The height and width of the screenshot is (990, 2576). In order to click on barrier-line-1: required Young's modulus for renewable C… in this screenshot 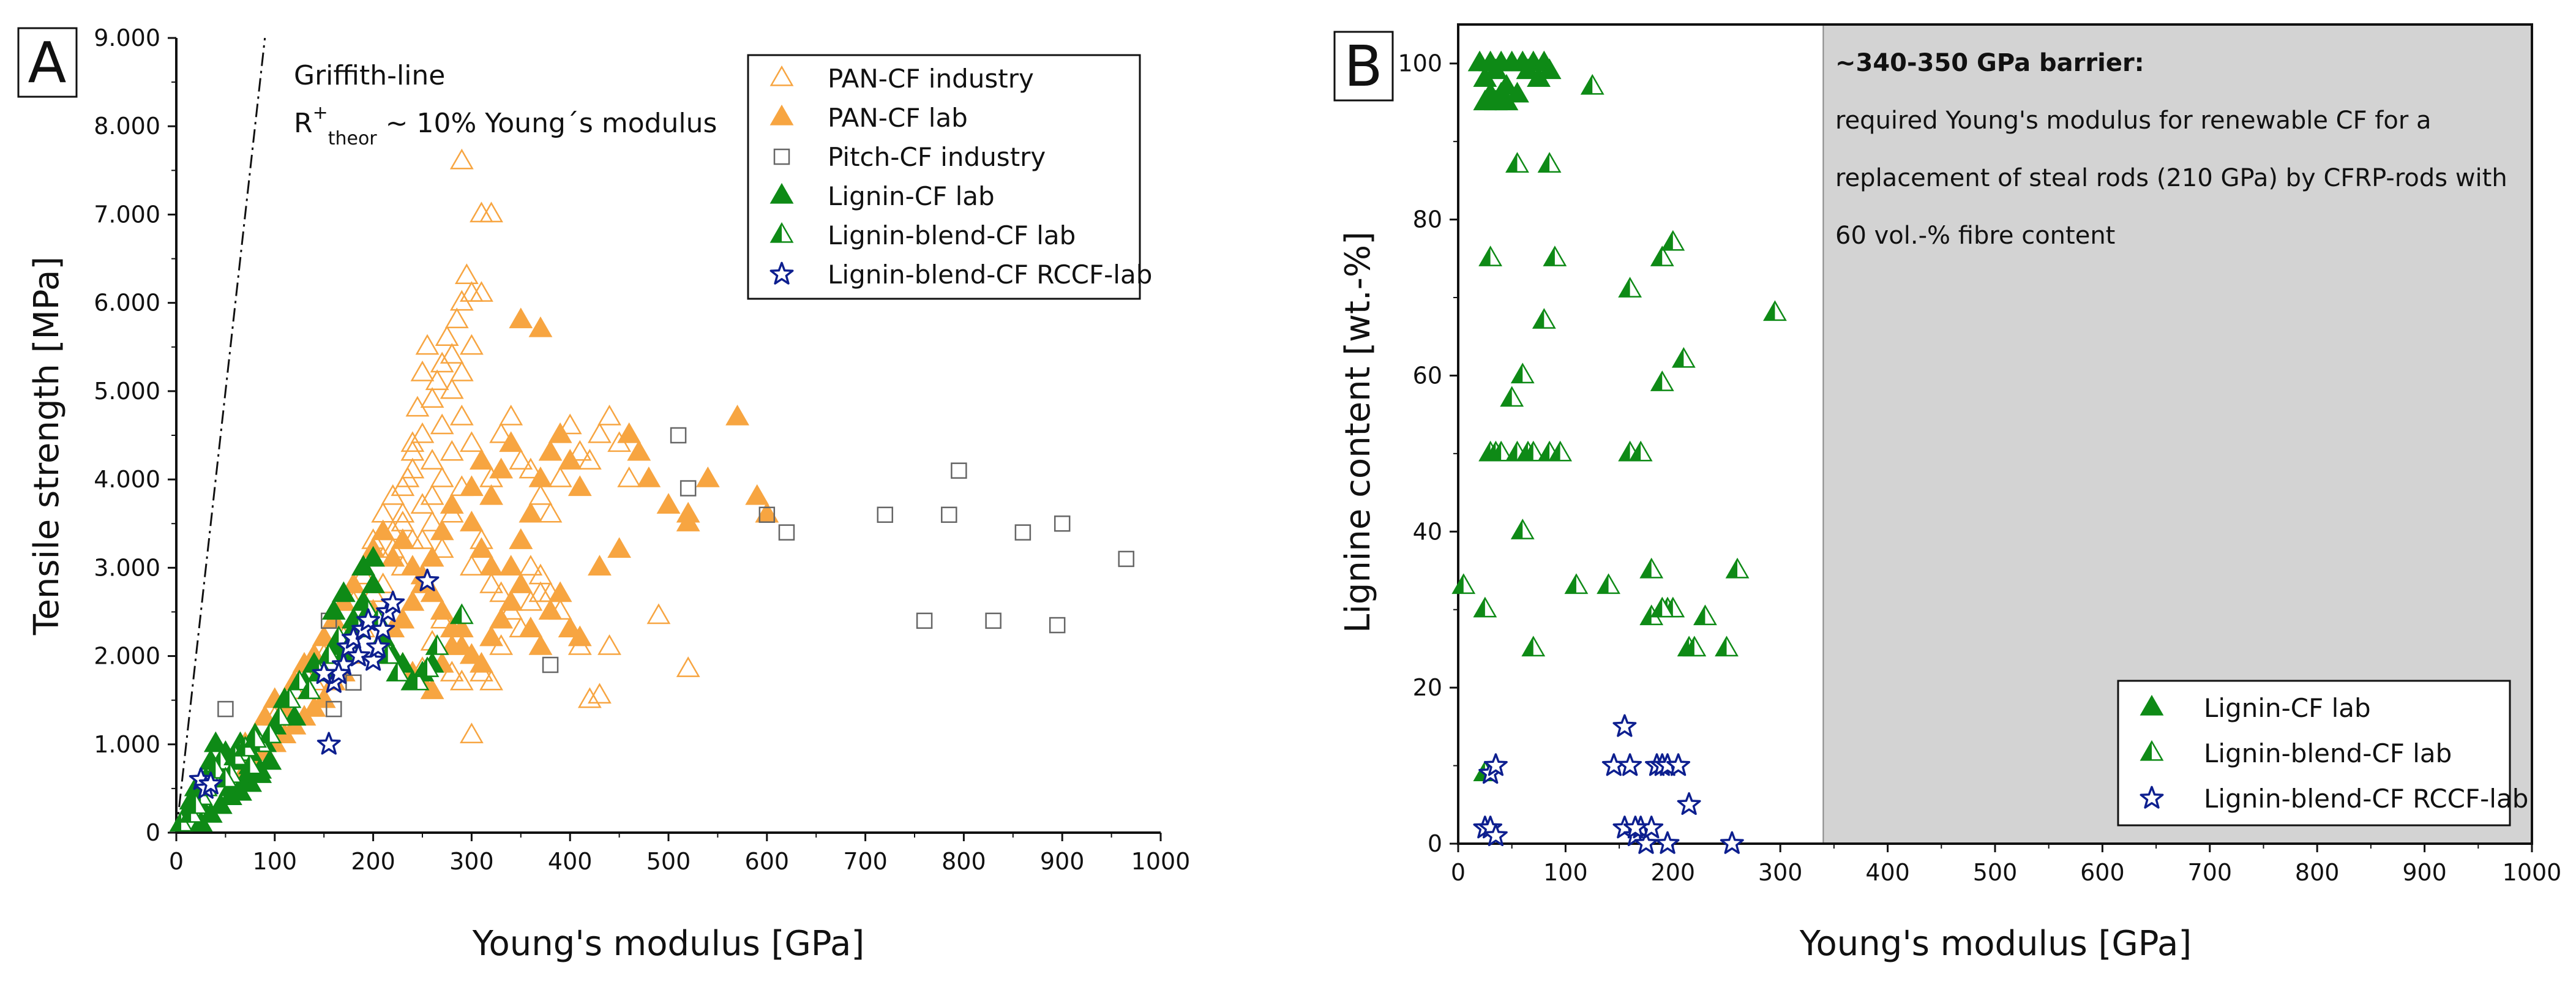, I will do `click(2133, 121)`.